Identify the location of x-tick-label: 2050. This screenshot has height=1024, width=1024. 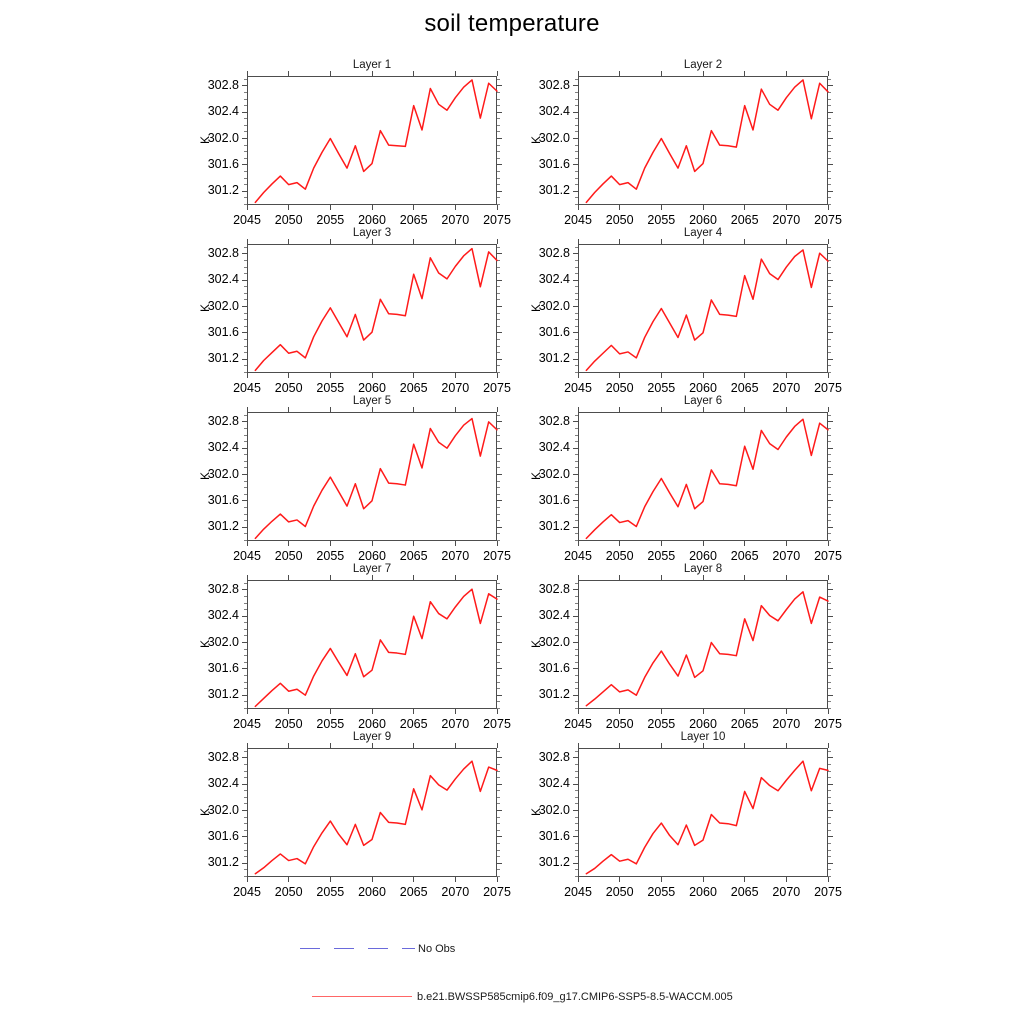
(288, 724).